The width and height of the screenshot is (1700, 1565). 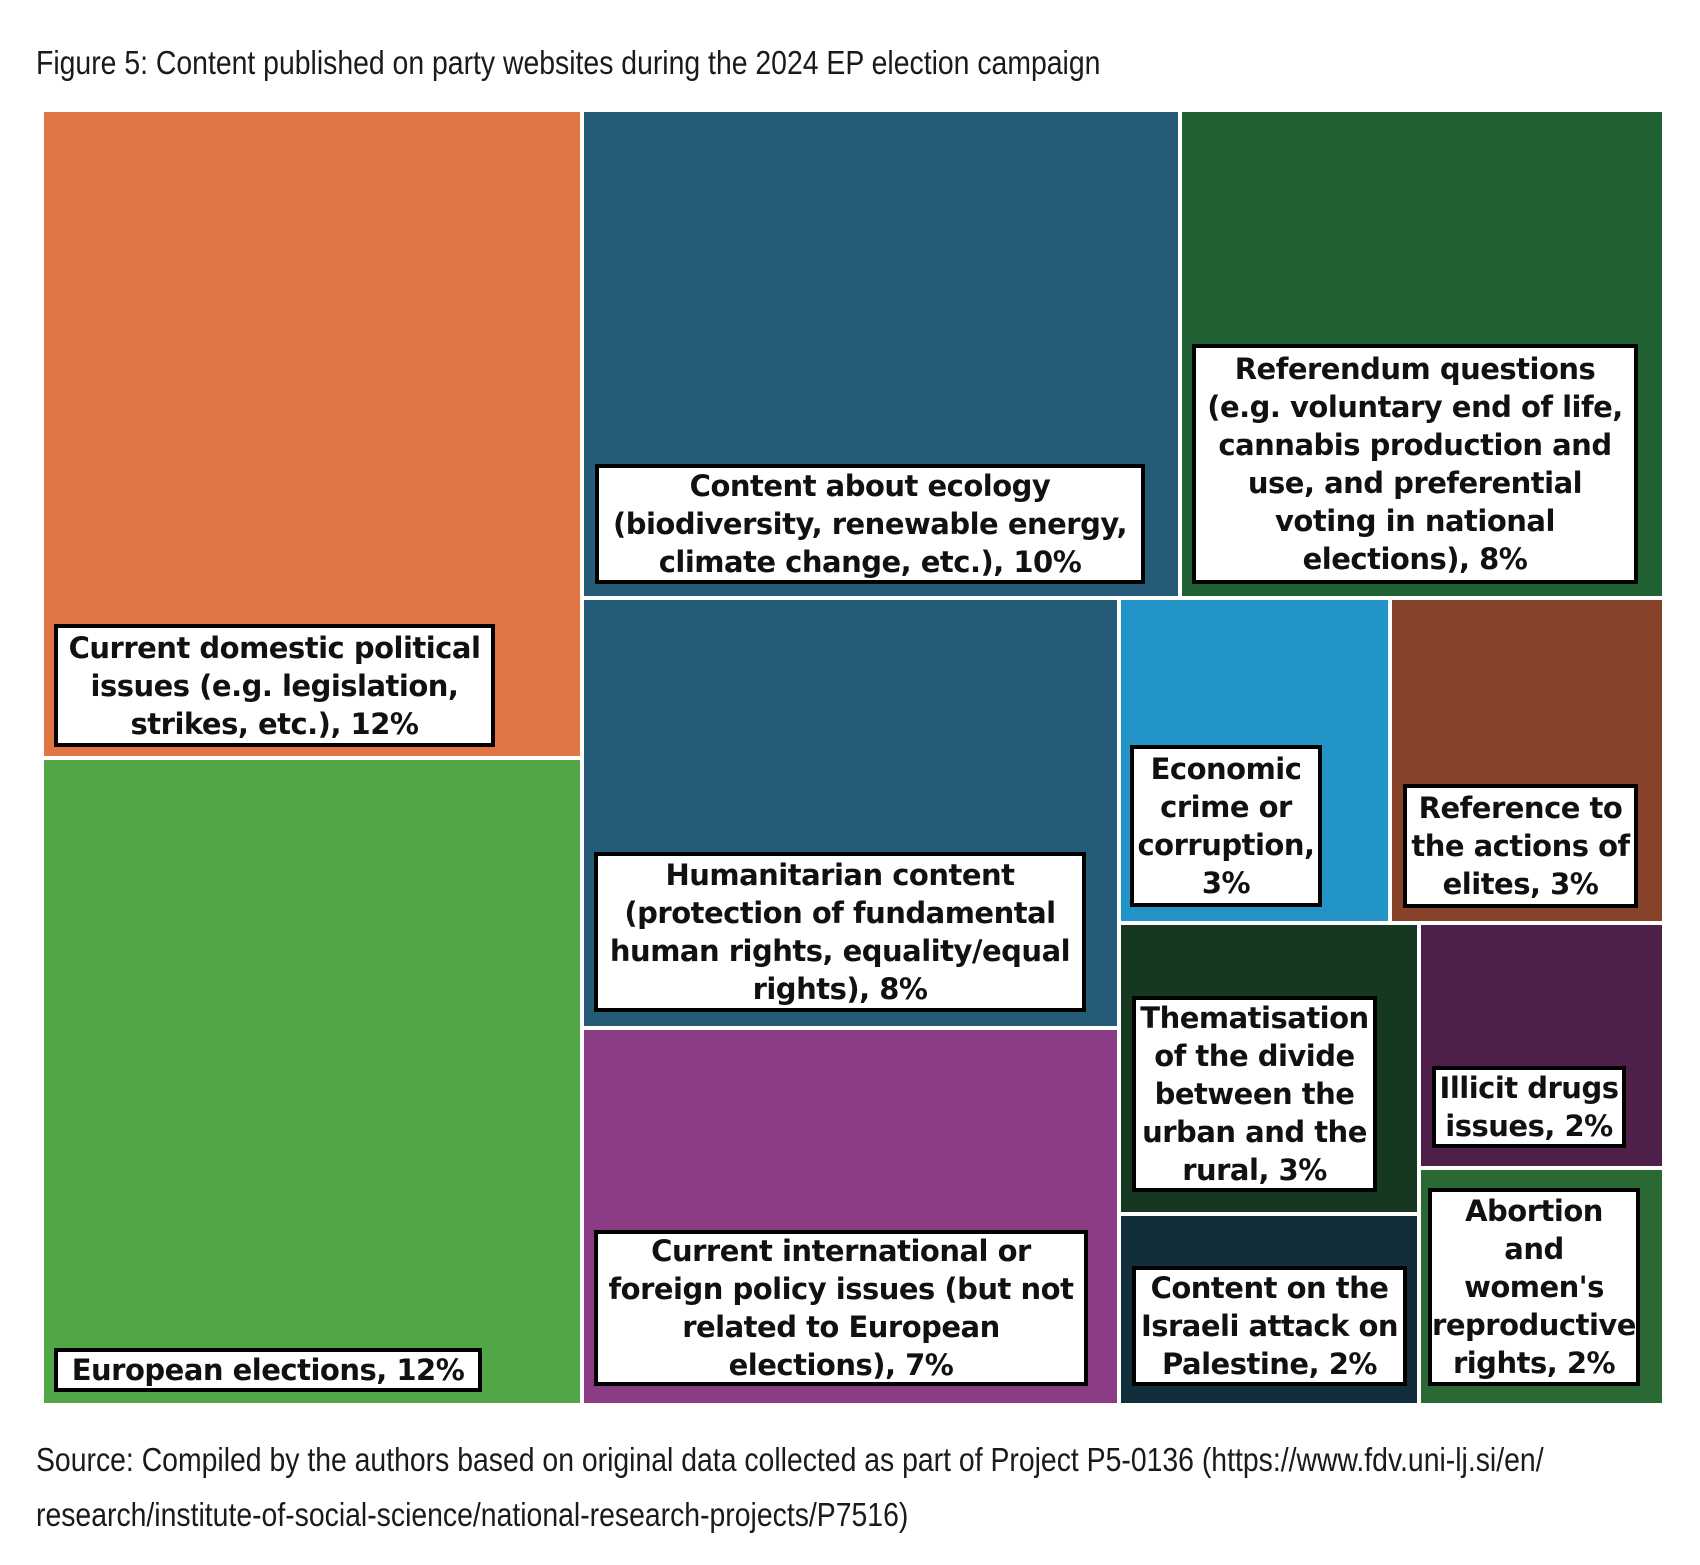 What do you see at coordinates (1529, 1107) in the screenshot?
I see `label-illicit-drugs: Illicit drugs issues, 2%` at bounding box center [1529, 1107].